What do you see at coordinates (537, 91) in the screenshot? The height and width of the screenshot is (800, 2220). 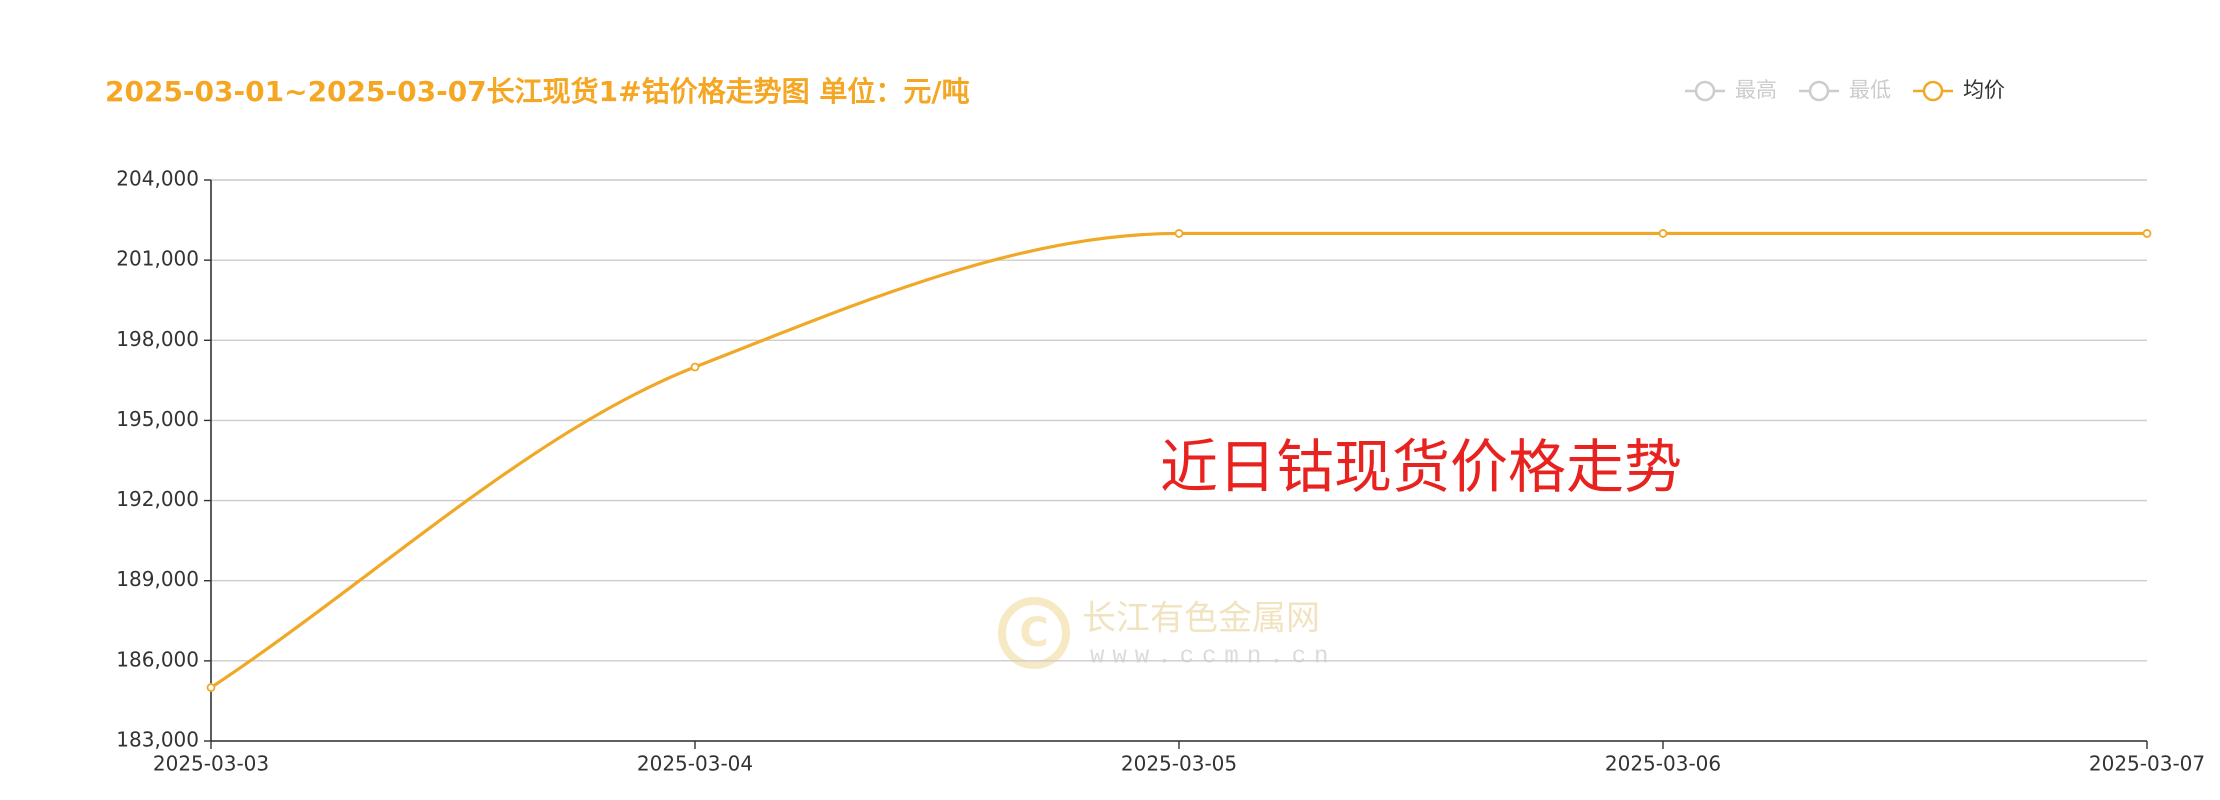 I see `chart-title: 2025-03-01~2025-03-07长江现货1#钴价格走势图 单位：元/吨` at bounding box center [537, 91].